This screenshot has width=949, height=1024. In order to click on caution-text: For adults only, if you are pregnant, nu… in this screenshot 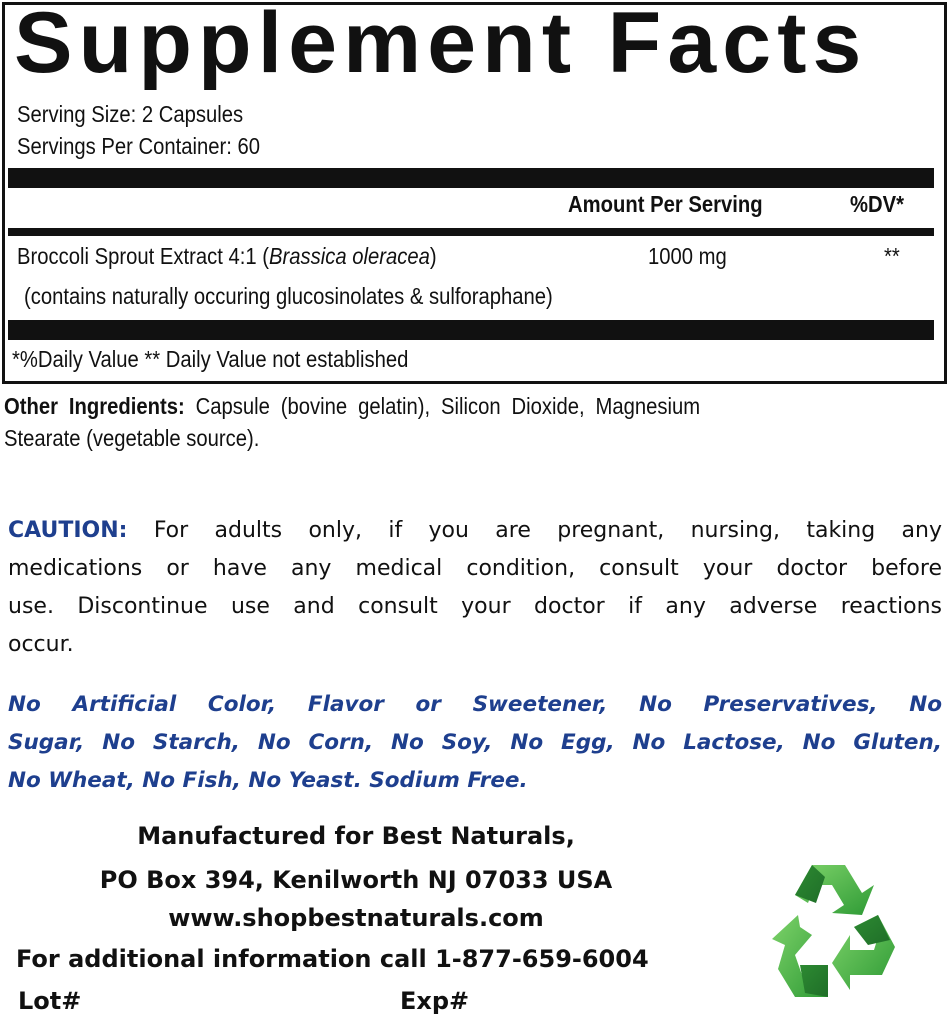, I will do `click(547, 530)`.